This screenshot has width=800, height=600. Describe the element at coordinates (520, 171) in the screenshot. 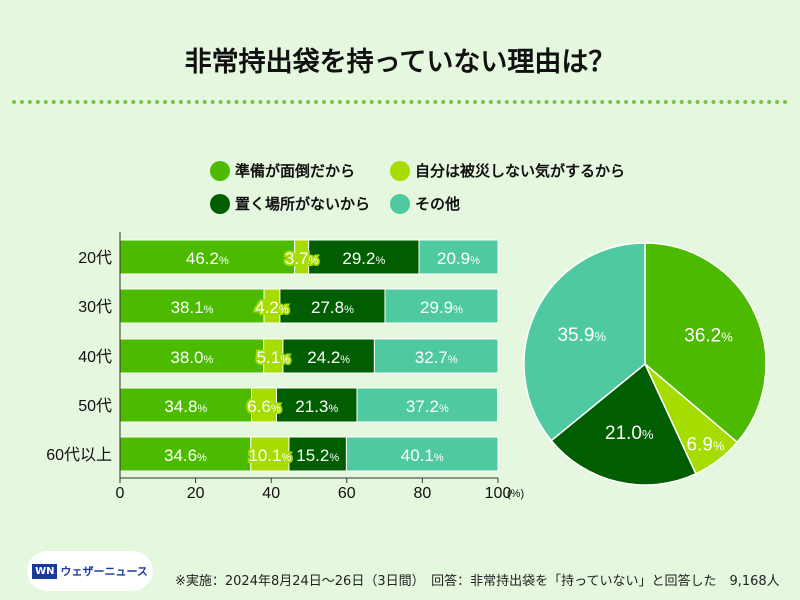

I see `legend-label: 自分は被災しない気がするから` at that location.